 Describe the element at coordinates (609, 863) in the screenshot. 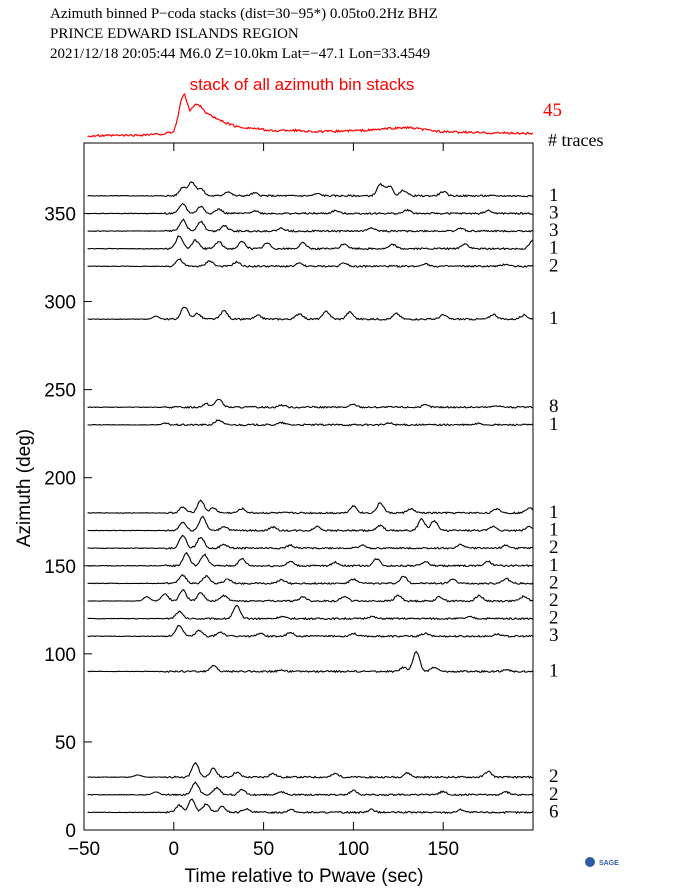

I see `sage-logo-text: SAGE` at that location.